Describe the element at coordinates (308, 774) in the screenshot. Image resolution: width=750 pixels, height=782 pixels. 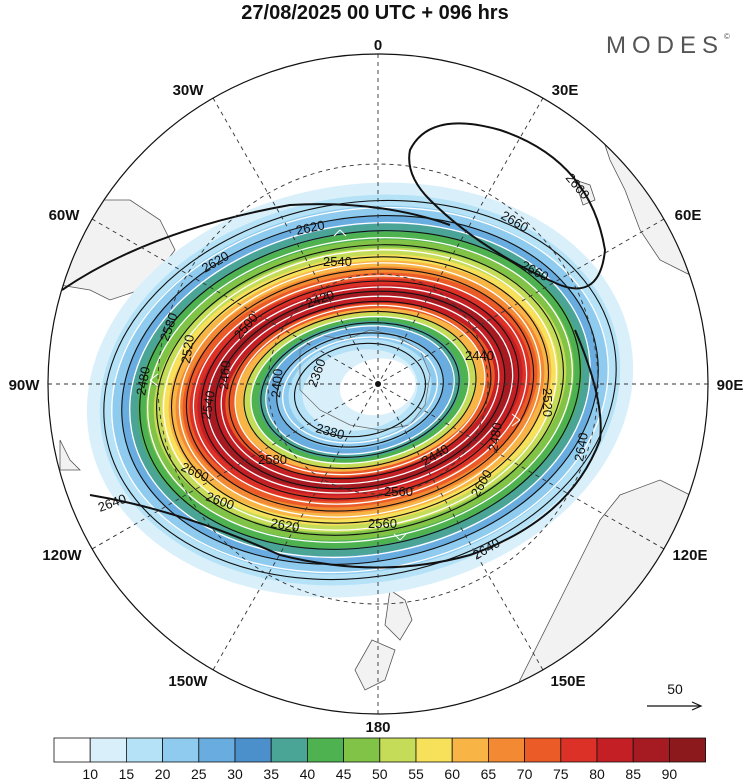
I see `colorbar-tick-label: 40` at that location.